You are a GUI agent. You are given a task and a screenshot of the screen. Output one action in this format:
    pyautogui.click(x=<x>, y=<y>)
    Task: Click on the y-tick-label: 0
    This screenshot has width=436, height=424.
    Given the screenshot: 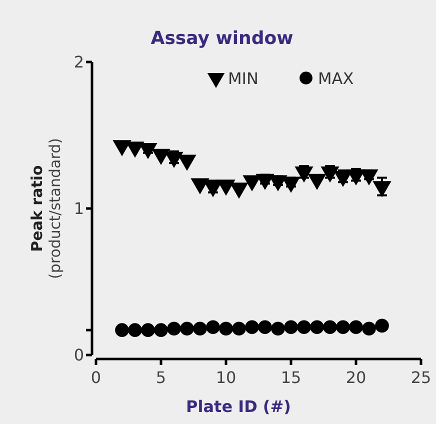 What is the action you would take?
    pyautogui.click(x=79, y=355)
    